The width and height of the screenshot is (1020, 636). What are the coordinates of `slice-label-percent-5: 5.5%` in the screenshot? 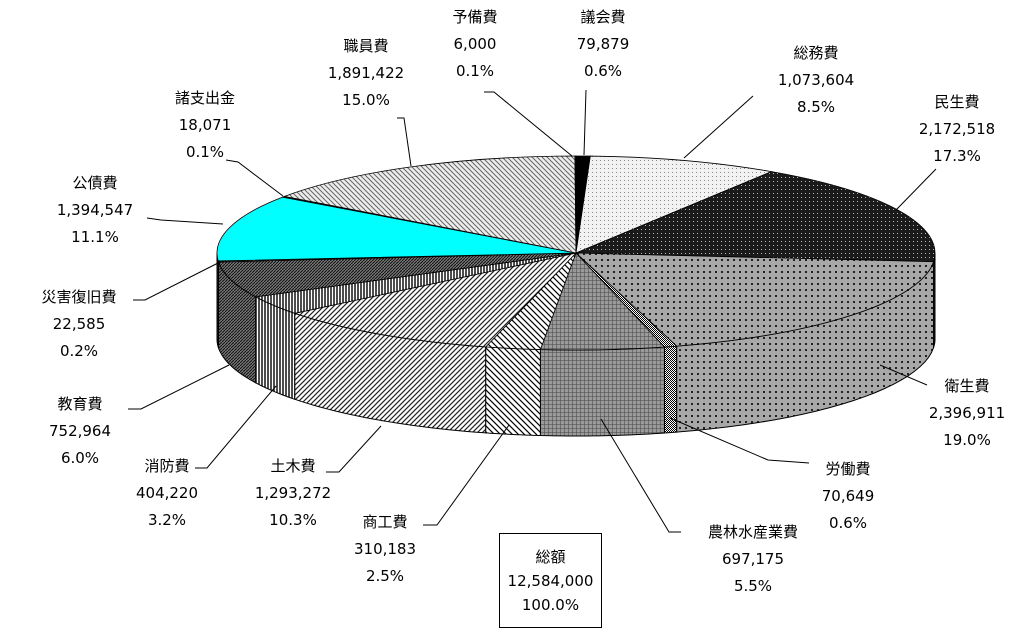 It's located at (753, 586).